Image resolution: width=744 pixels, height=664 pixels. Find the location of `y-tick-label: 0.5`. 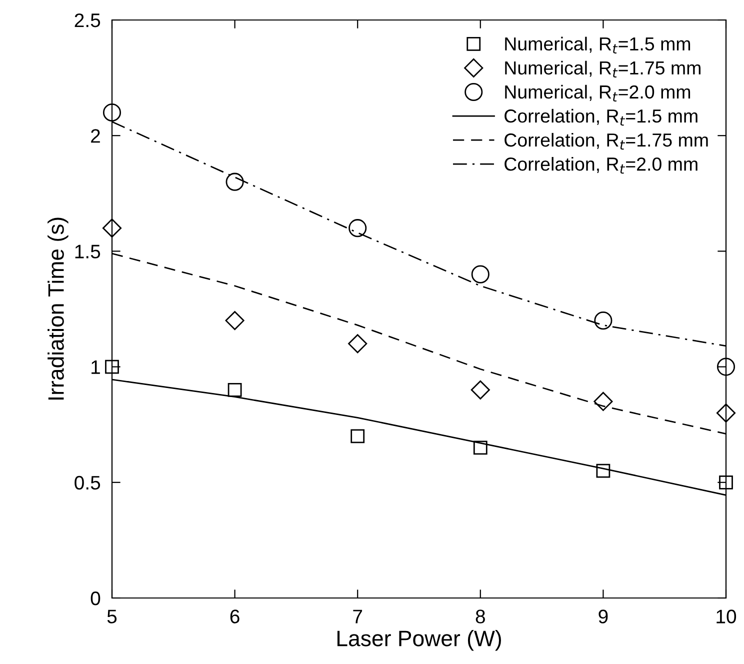

y-tick-label: 0.5 is located at coordinates (87, 483).